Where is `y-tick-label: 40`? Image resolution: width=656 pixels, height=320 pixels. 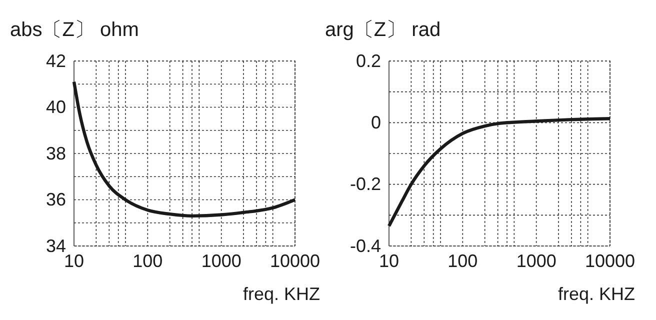 y-tick-label: 40 is located at coordinates (56, 107).